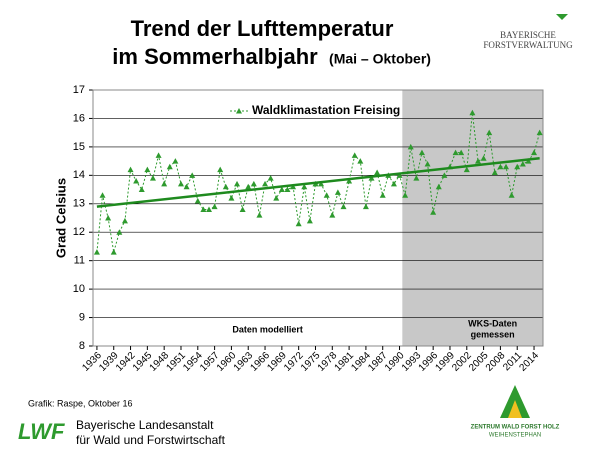 This screenshot has width=600, height=450. What do you see at coordinates (239, 111) in the screenshot?
I see `legend-marker` at bounding box center [239, 111].